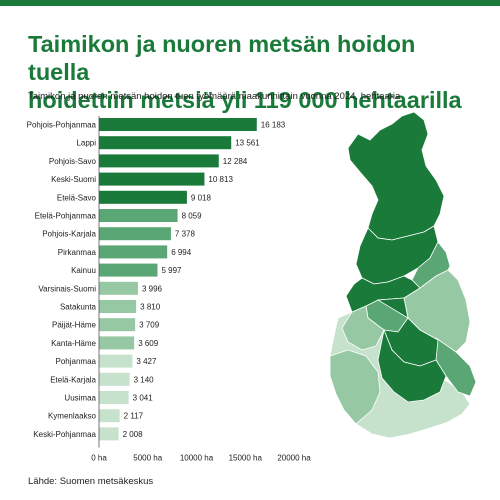  I want to click on value-label: 10 813, so click(220, 179).